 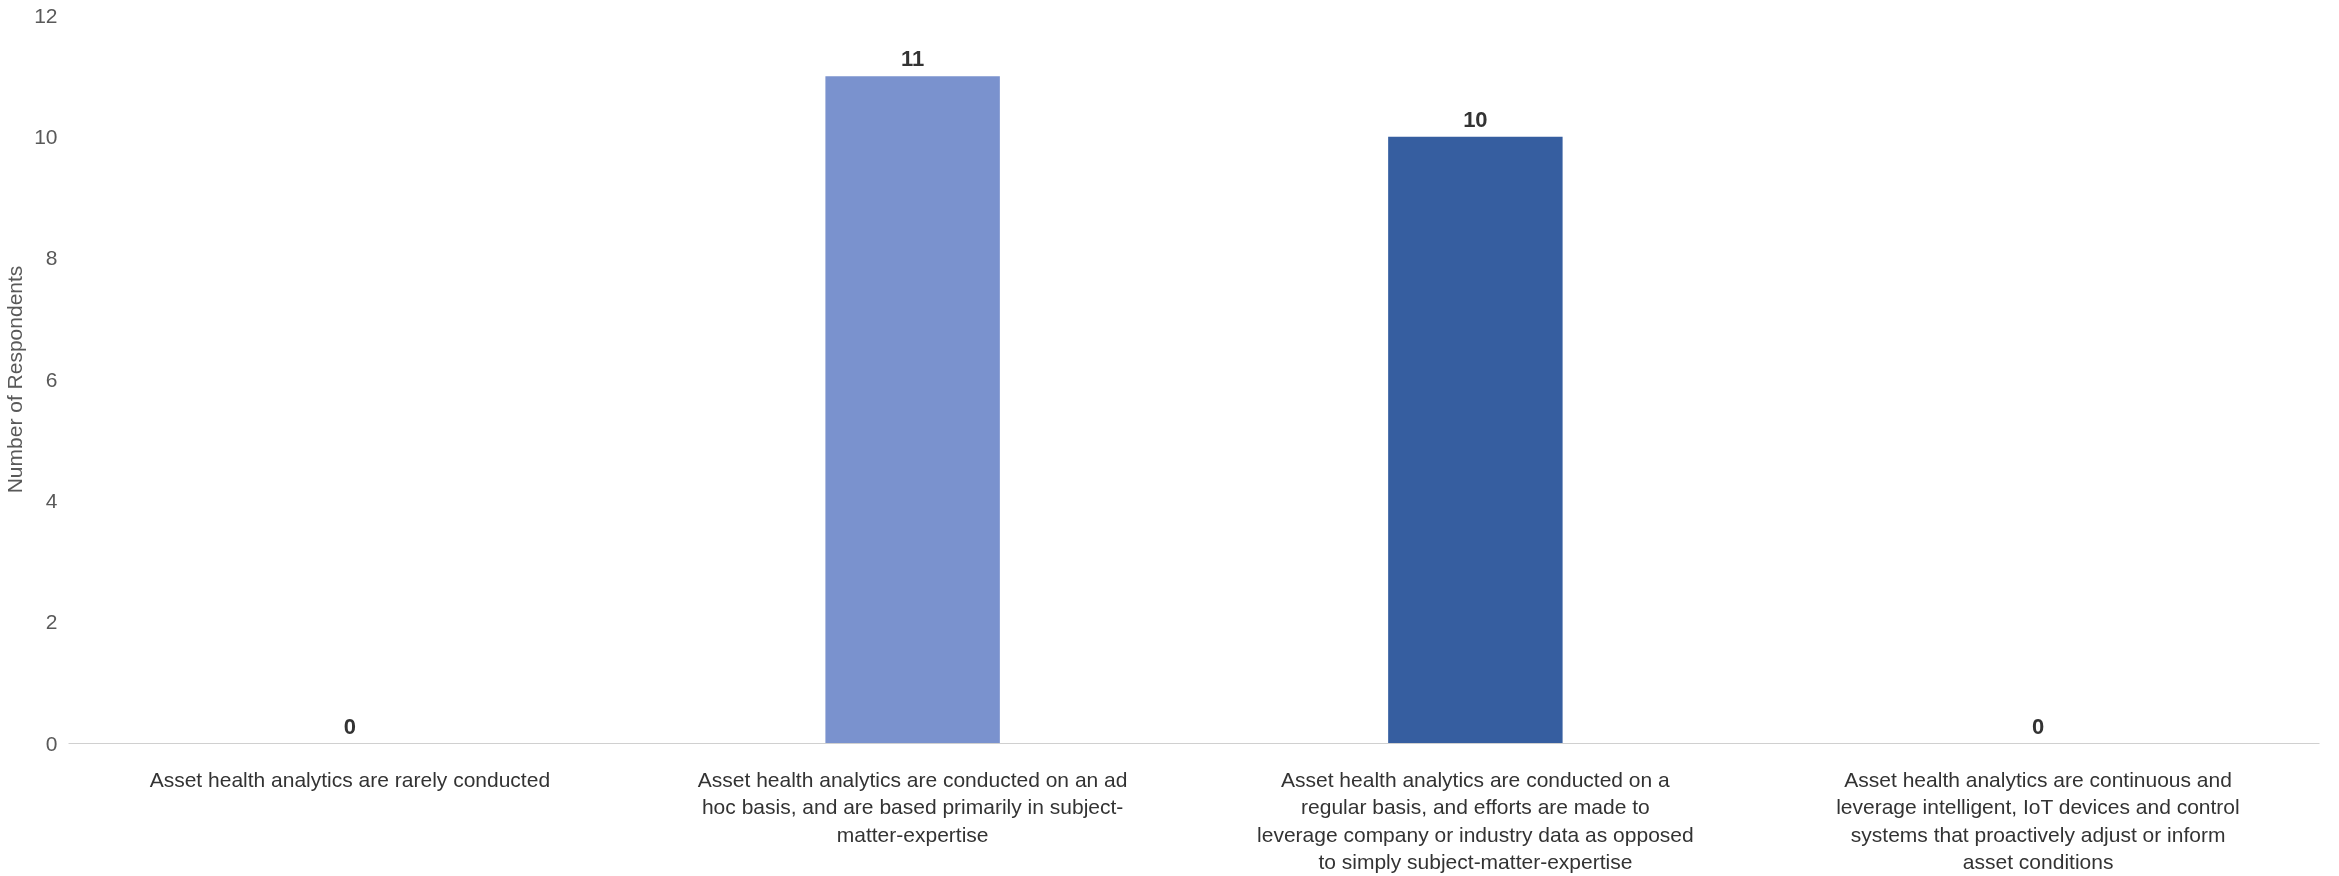 What do you see at coordinates (15, 379) in the screenshot?
I see `y-axis-title: Number of Respondents` at bounding box center [15, 379].